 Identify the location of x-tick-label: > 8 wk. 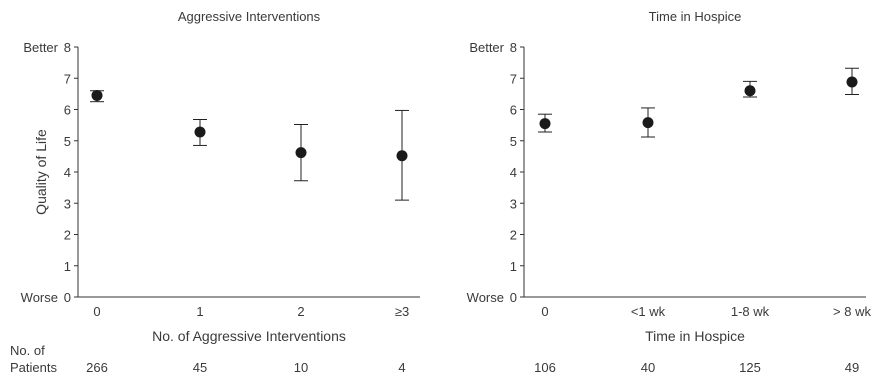
(852, 311).